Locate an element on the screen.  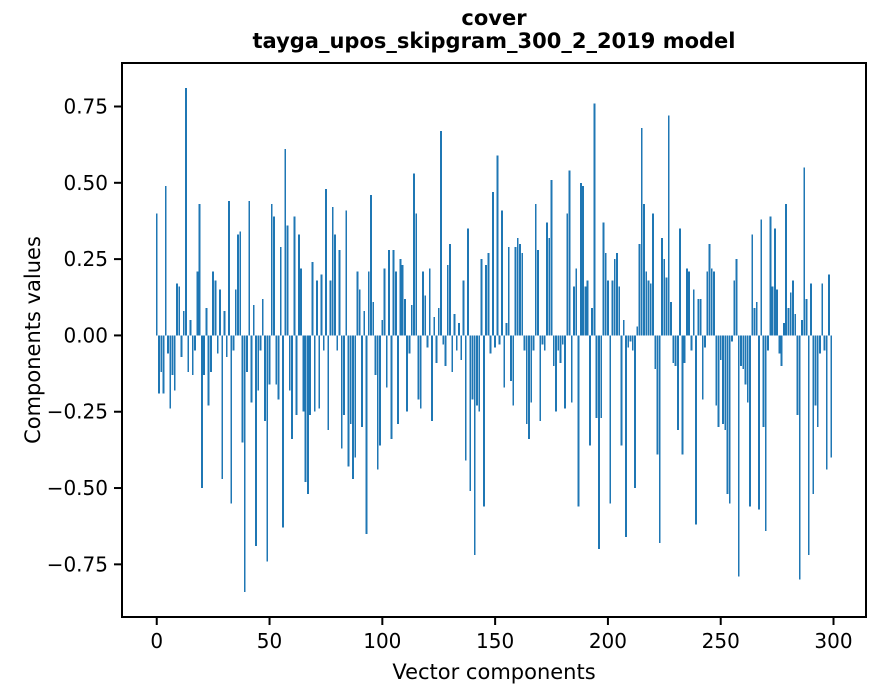
y-tick-label: 0.50 is located at coordinates (85, 183).